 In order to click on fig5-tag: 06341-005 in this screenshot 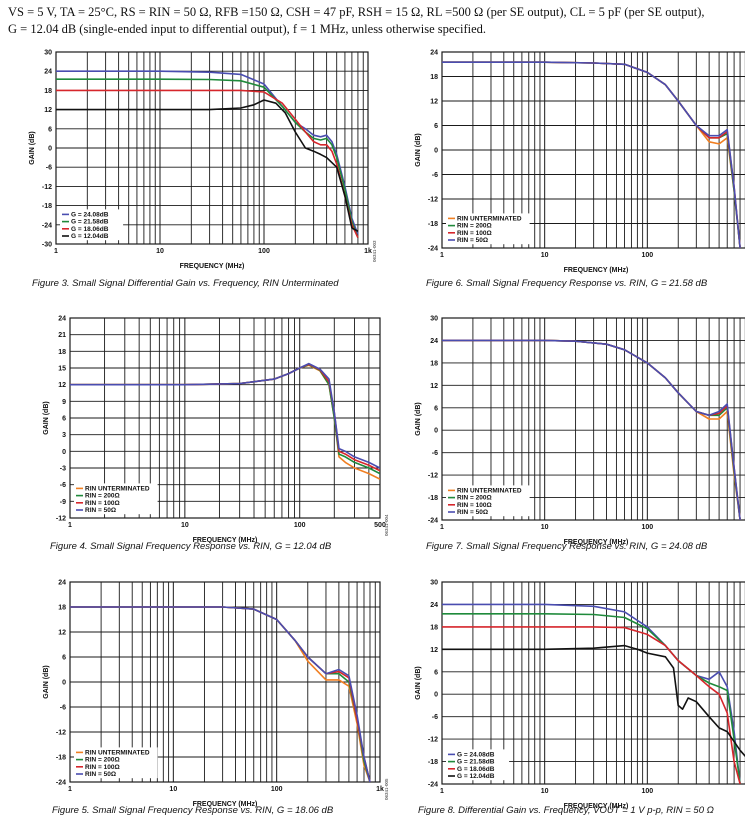, I will do `click(386, 789)`.